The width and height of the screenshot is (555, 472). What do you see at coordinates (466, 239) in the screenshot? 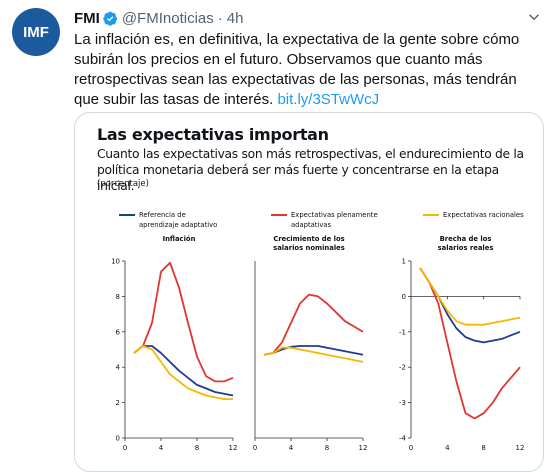
I see `panel-title: Brecha de los` at bounding box center [466, 239].